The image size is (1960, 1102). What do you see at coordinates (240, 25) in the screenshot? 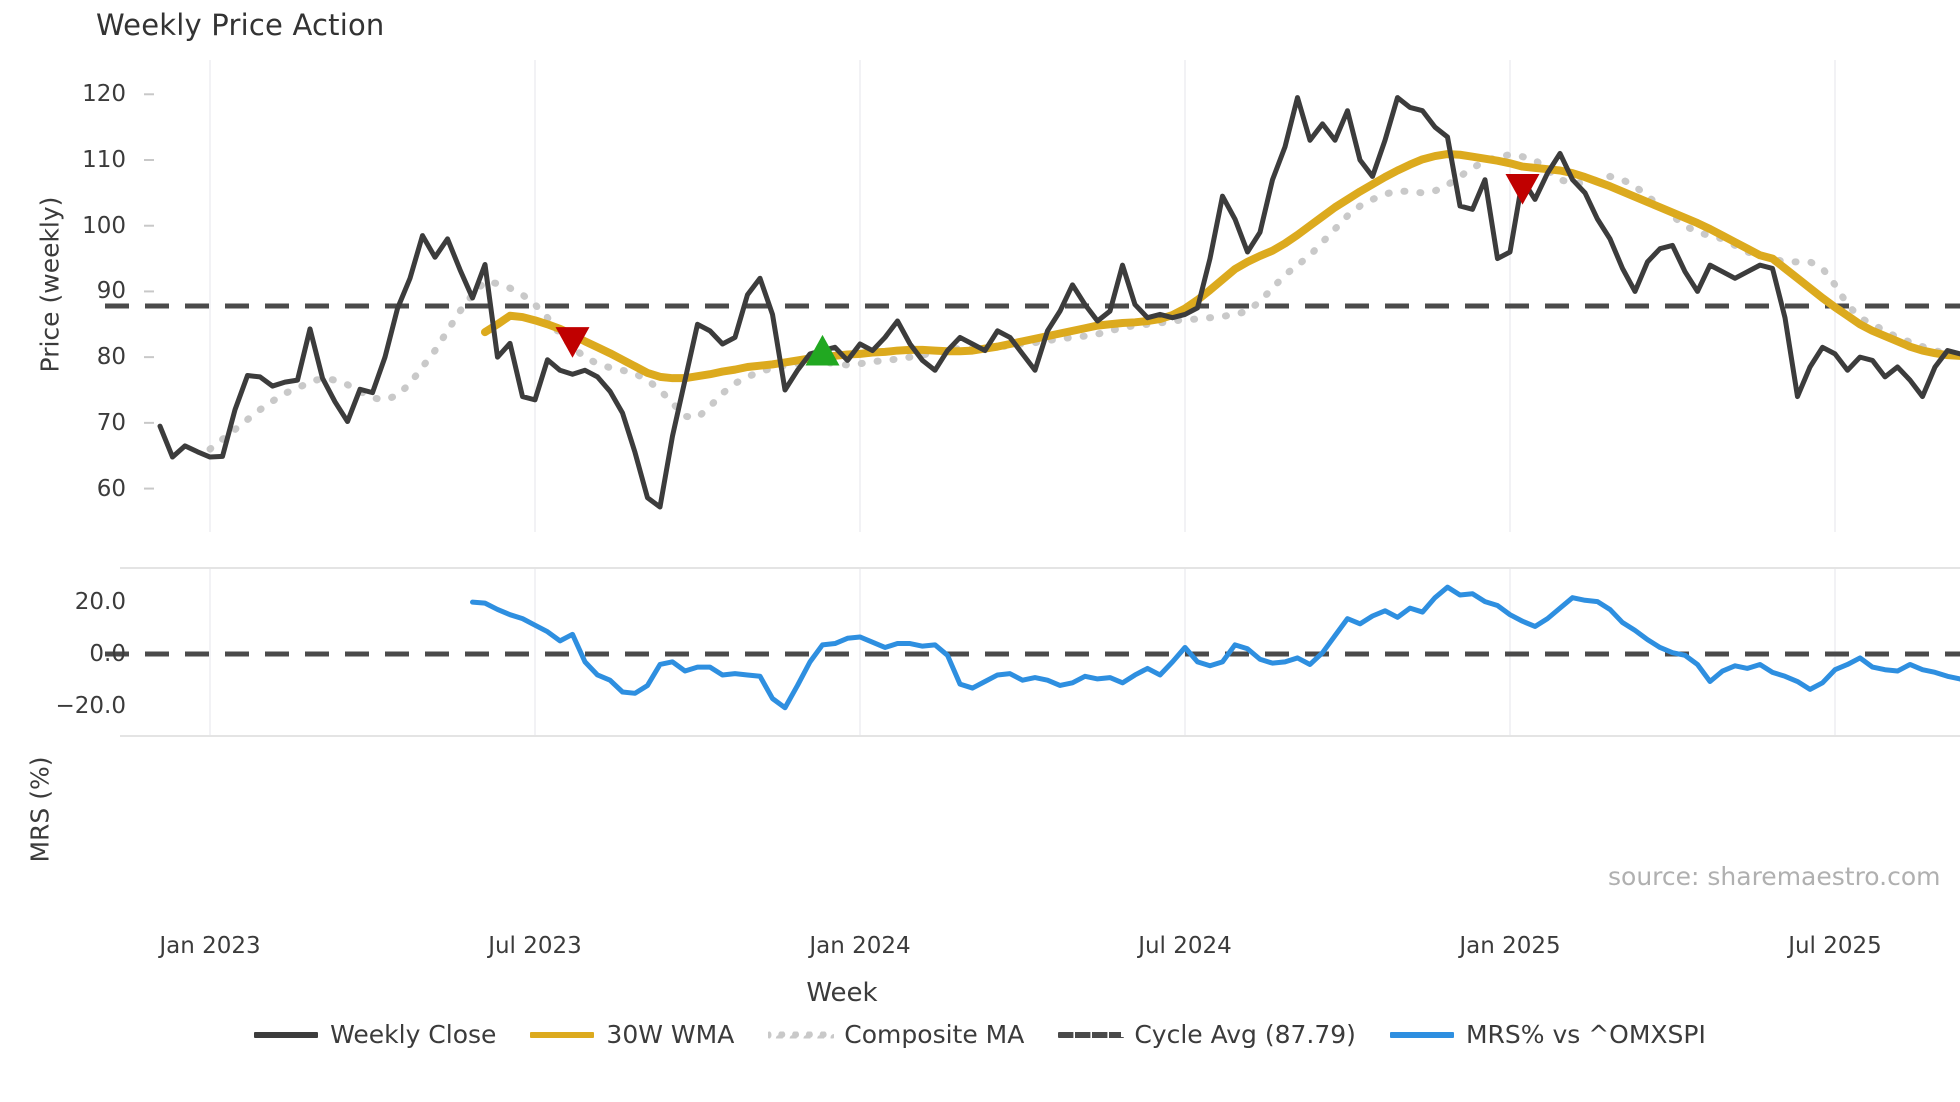
I see `chart-title: Weekly Price Action` at bounding box center [240, 25].